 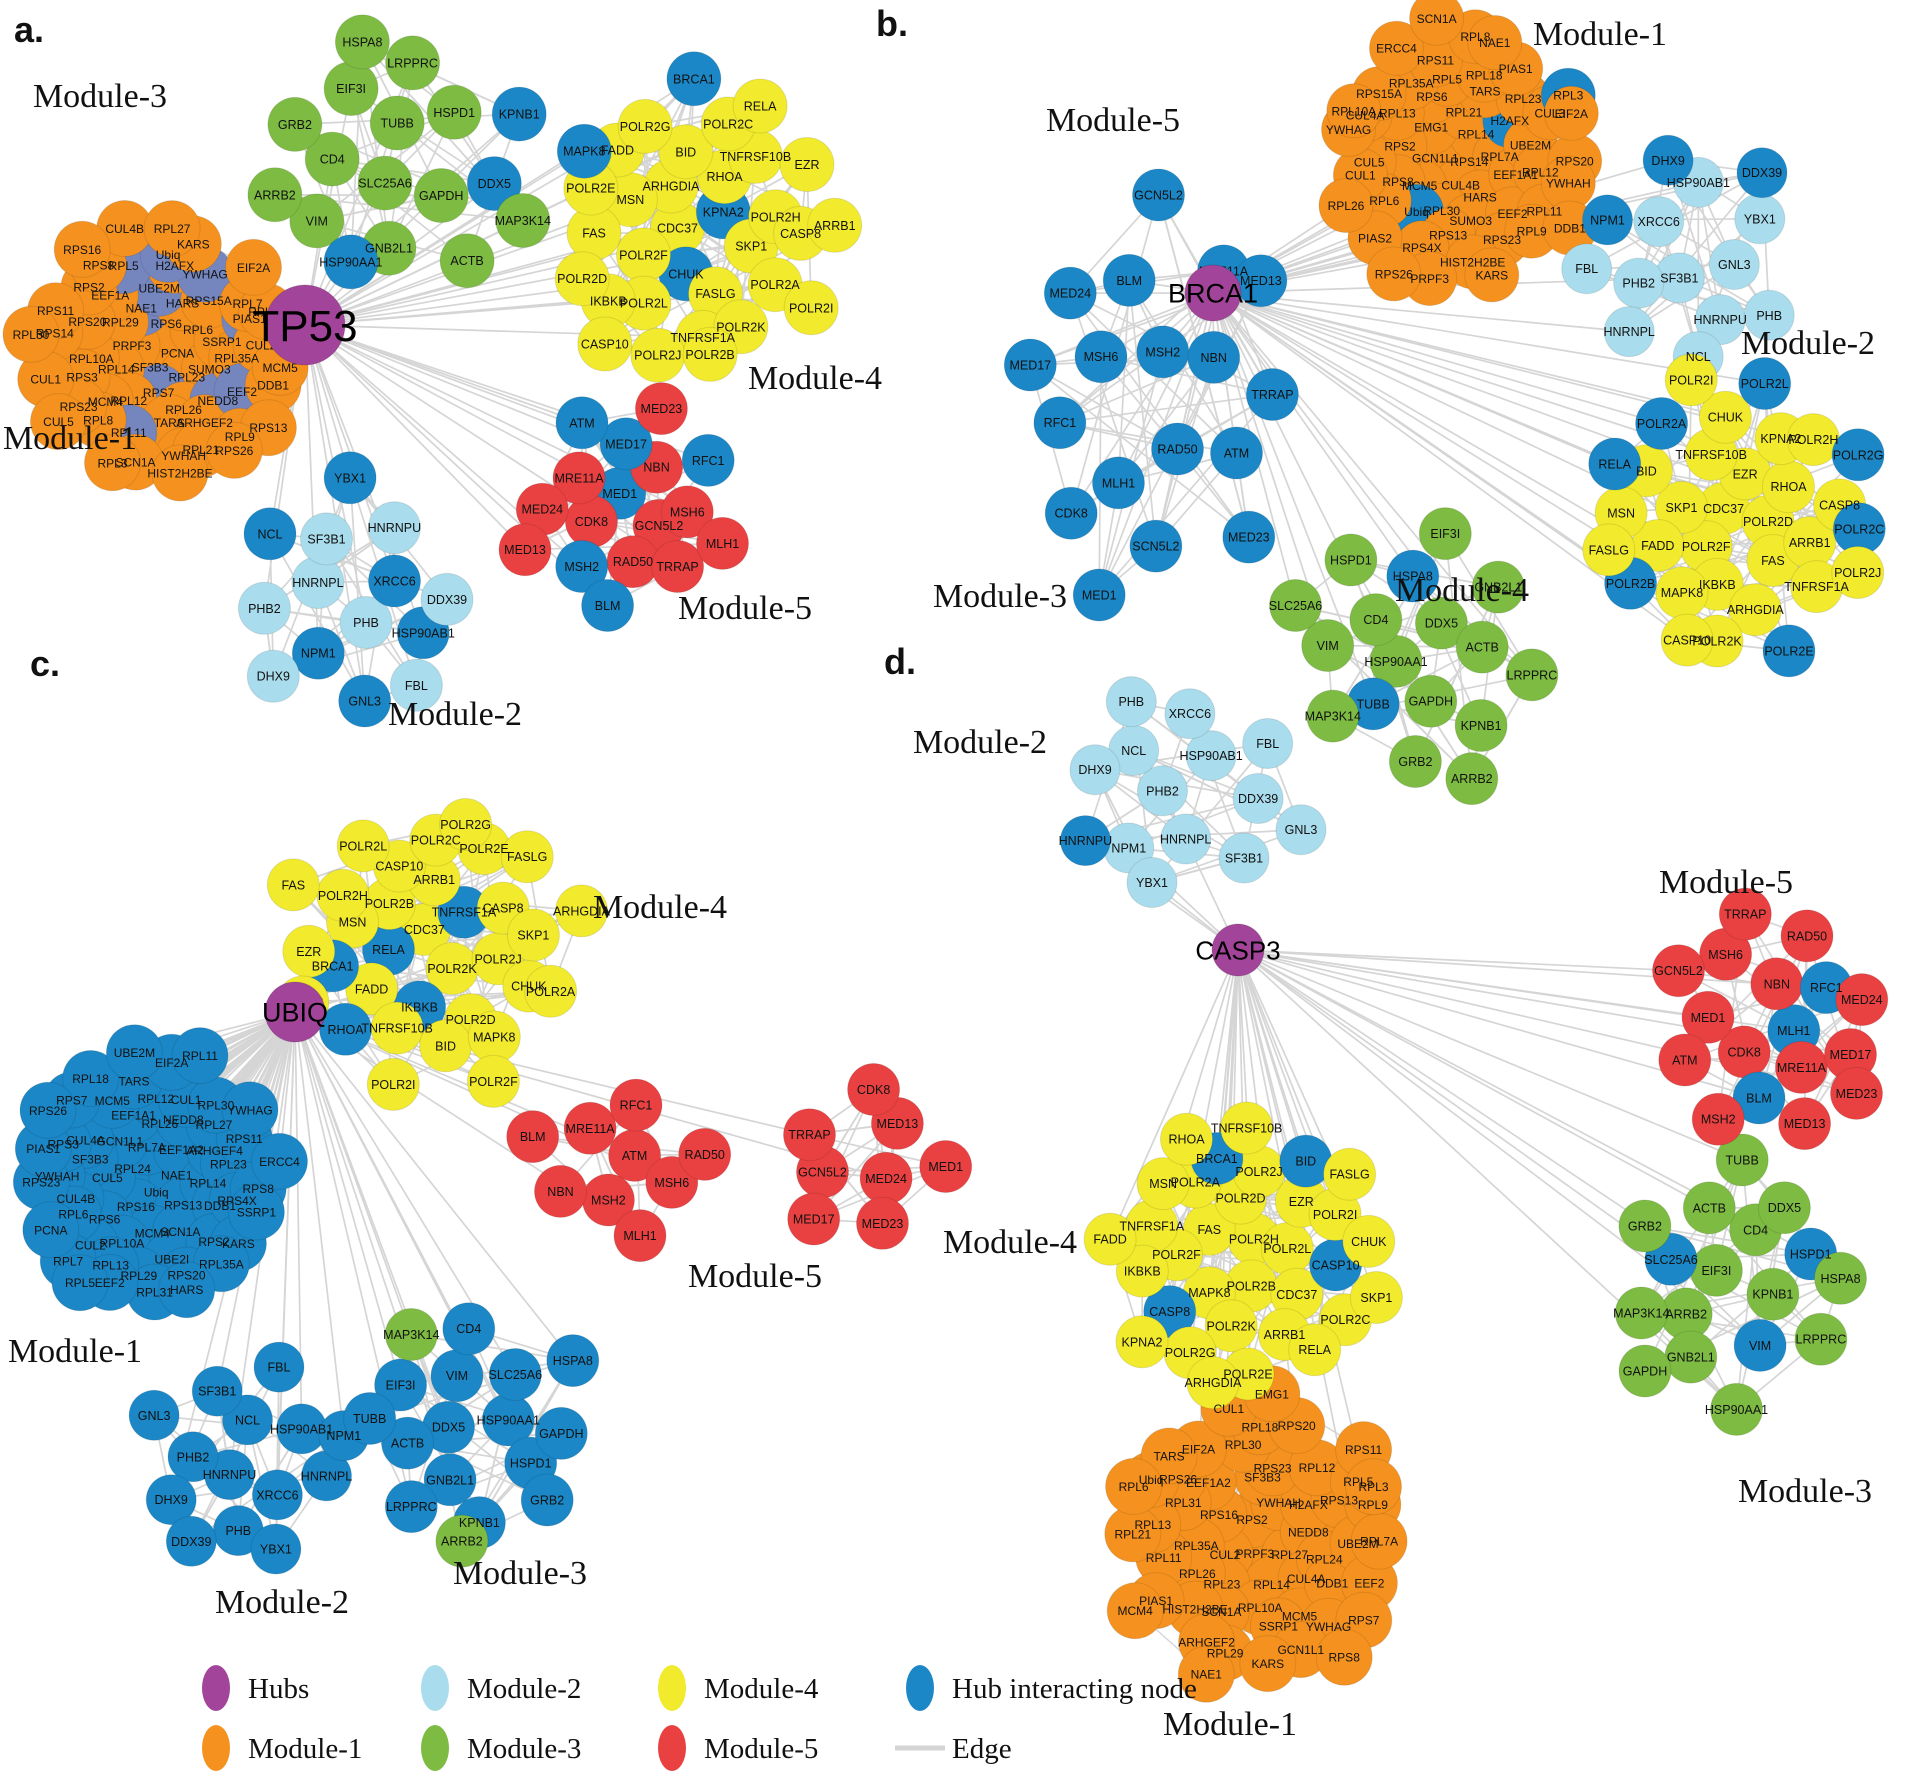 I want to click on hub-BRCA1, so click(x=1213, y=293).